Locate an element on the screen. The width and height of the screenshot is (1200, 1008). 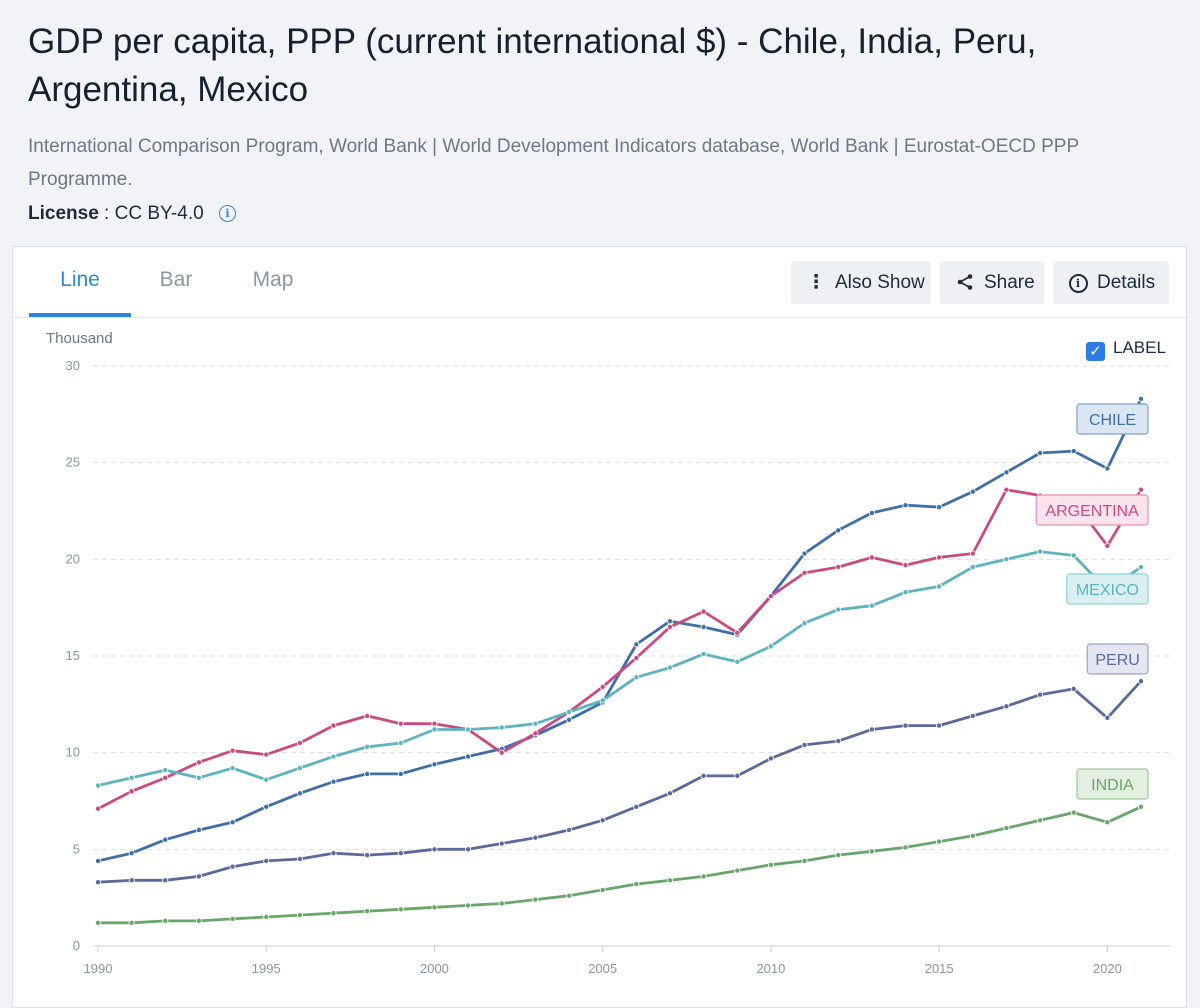
info-icon: i is located at coordinates (227, 213).